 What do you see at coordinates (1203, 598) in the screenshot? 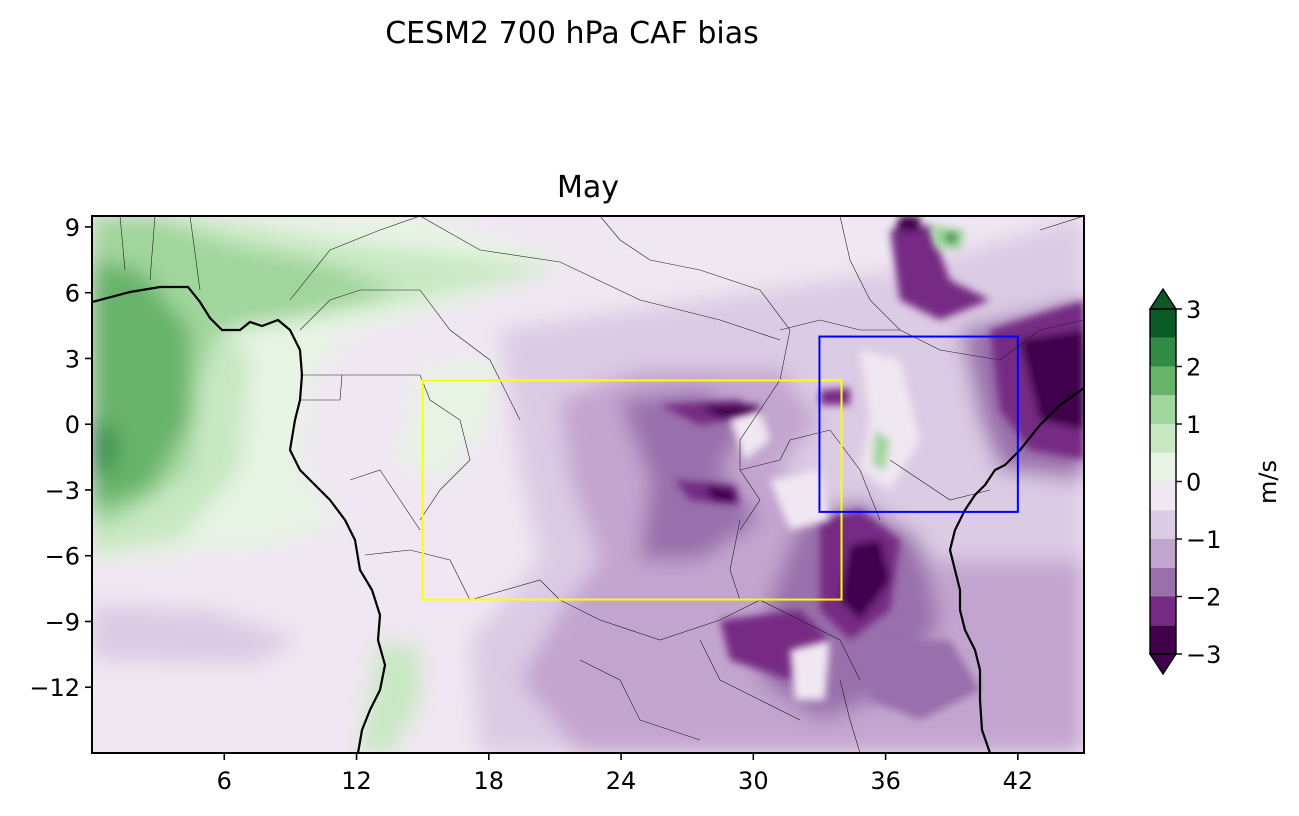
I see `colorbar-tick-label: −2` at bounding box center [1203, 598].